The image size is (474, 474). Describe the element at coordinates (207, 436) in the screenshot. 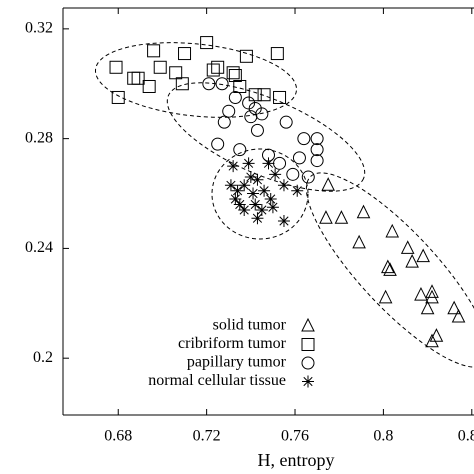

I see `x-tick-label: 0.72` at that location.